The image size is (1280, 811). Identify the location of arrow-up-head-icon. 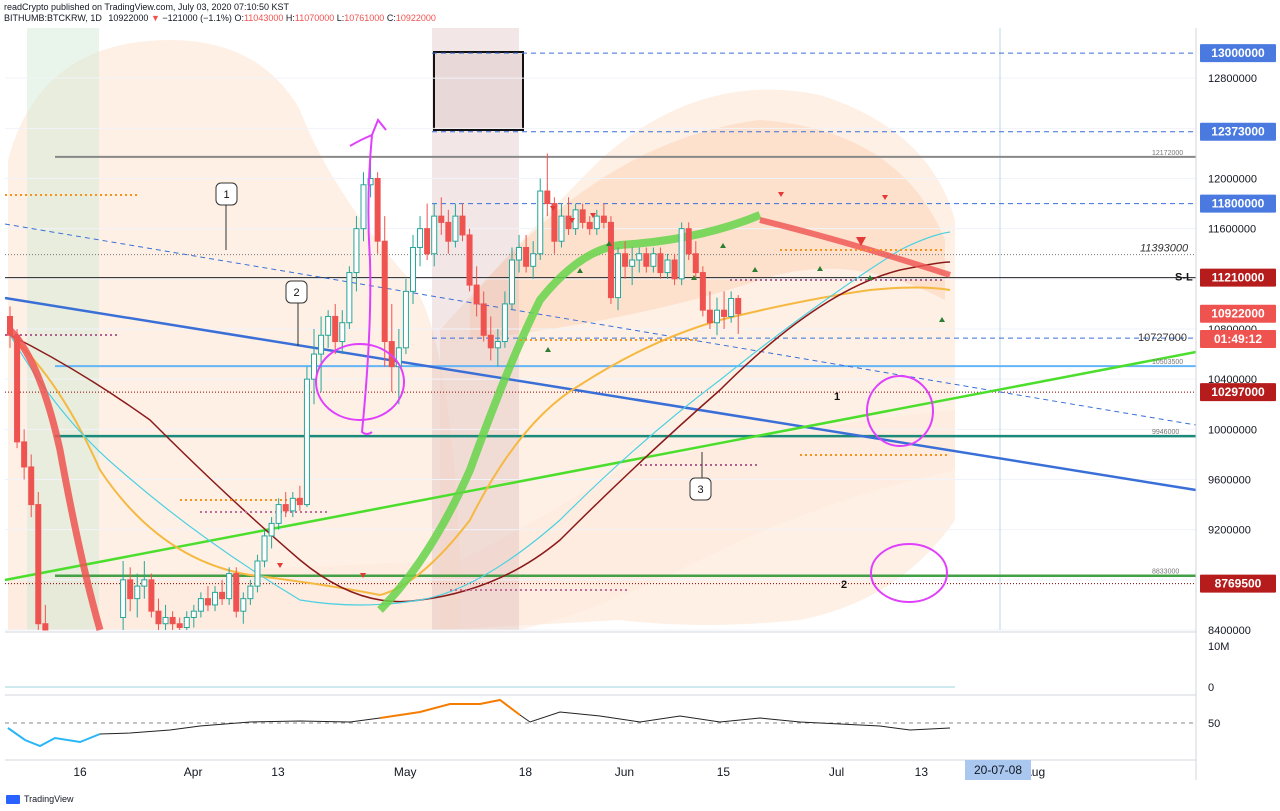
(379, 127).